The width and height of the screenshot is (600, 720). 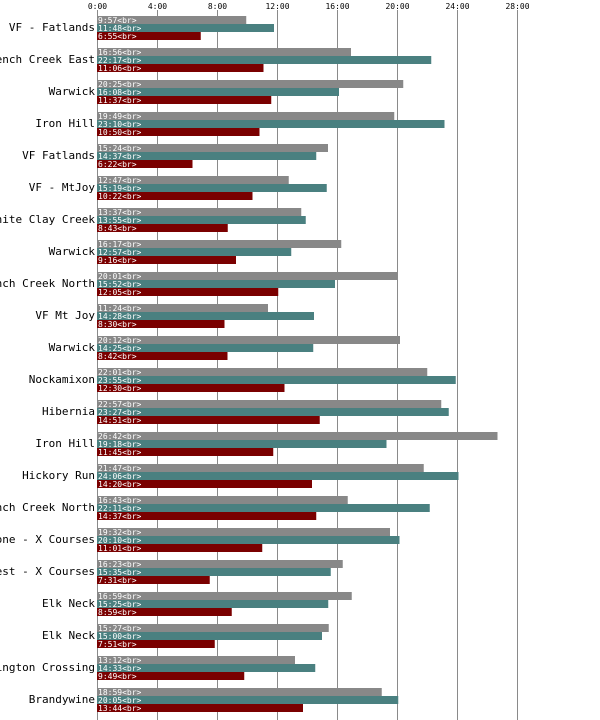 I want to click on data-label: 11:48<br>, so click(x=120, y=28).